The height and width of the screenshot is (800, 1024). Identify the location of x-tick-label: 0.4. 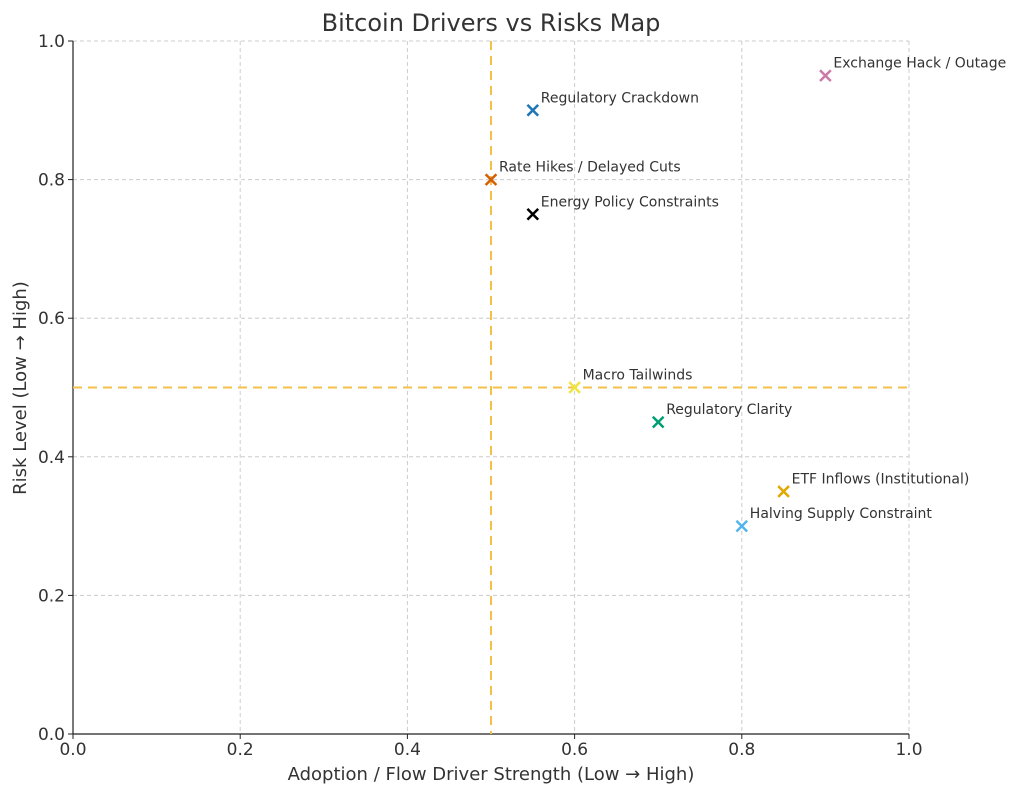
(407, 750).